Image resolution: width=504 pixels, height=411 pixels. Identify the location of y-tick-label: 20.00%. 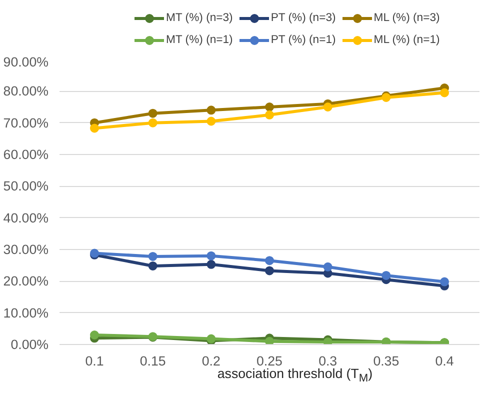
(26, 281).